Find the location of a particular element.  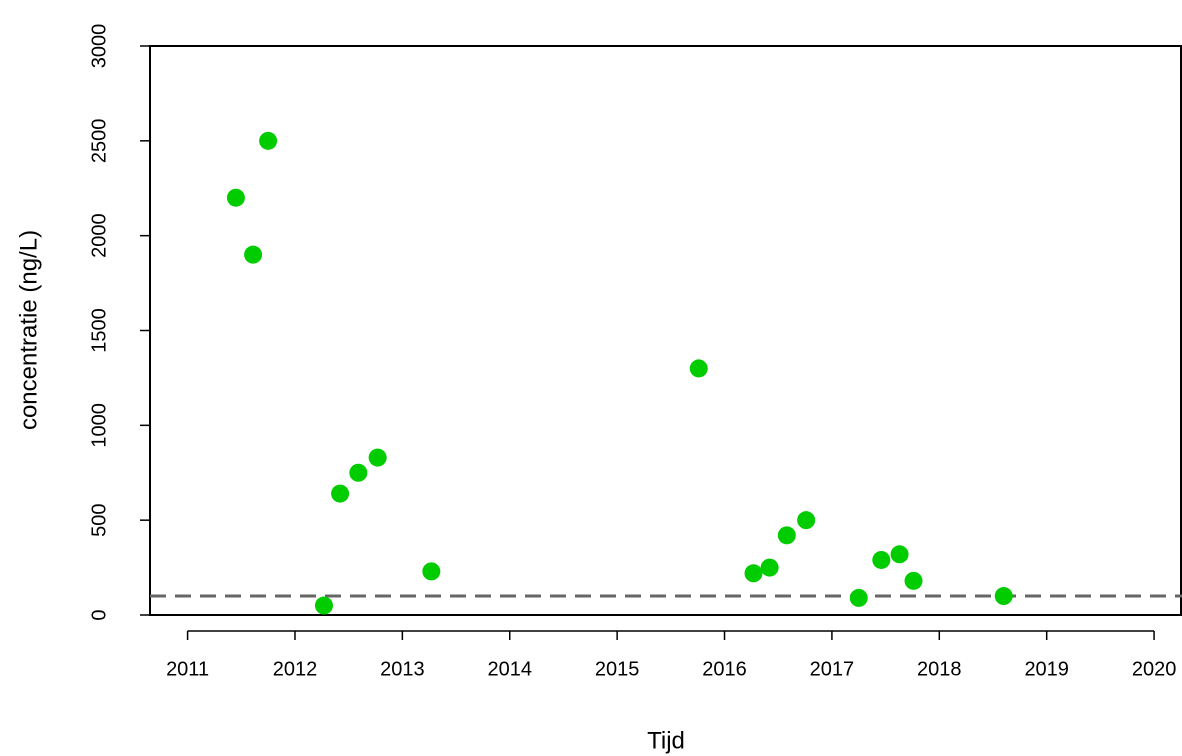

y-tick-label: 2000 is located at coordinates (99, 235).